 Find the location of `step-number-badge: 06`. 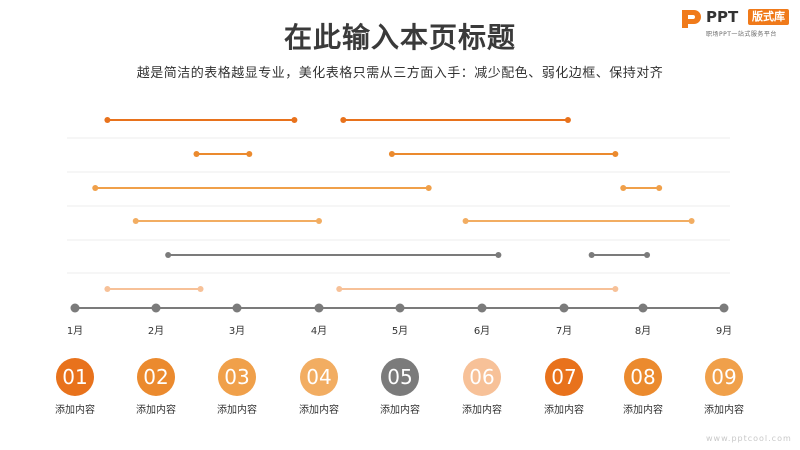

step-number-badge: 06 is located at coordinates (482, 377).